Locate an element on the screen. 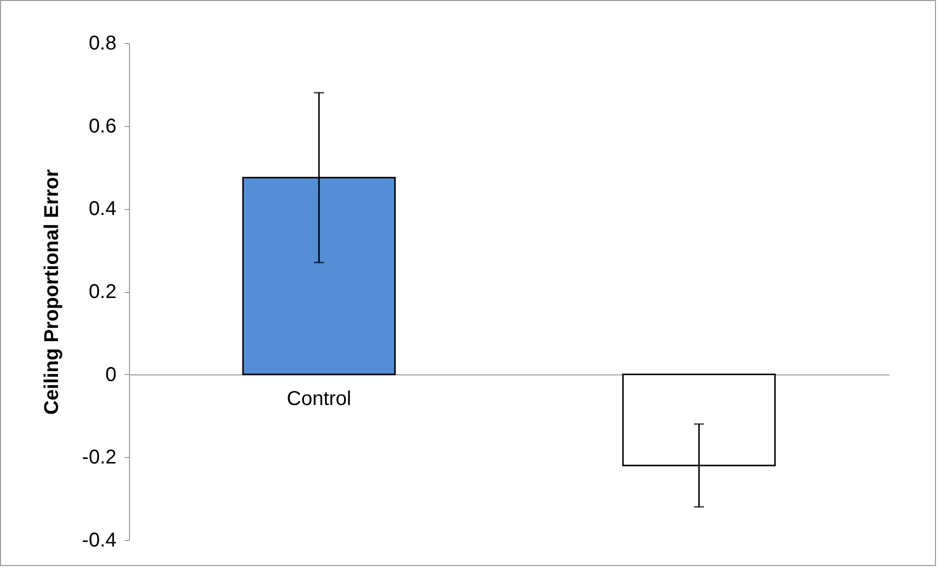 This screenshot has height=568, width=938. y-axis-title: Ceiling Proportional Error is located at coordinates (52, 291).